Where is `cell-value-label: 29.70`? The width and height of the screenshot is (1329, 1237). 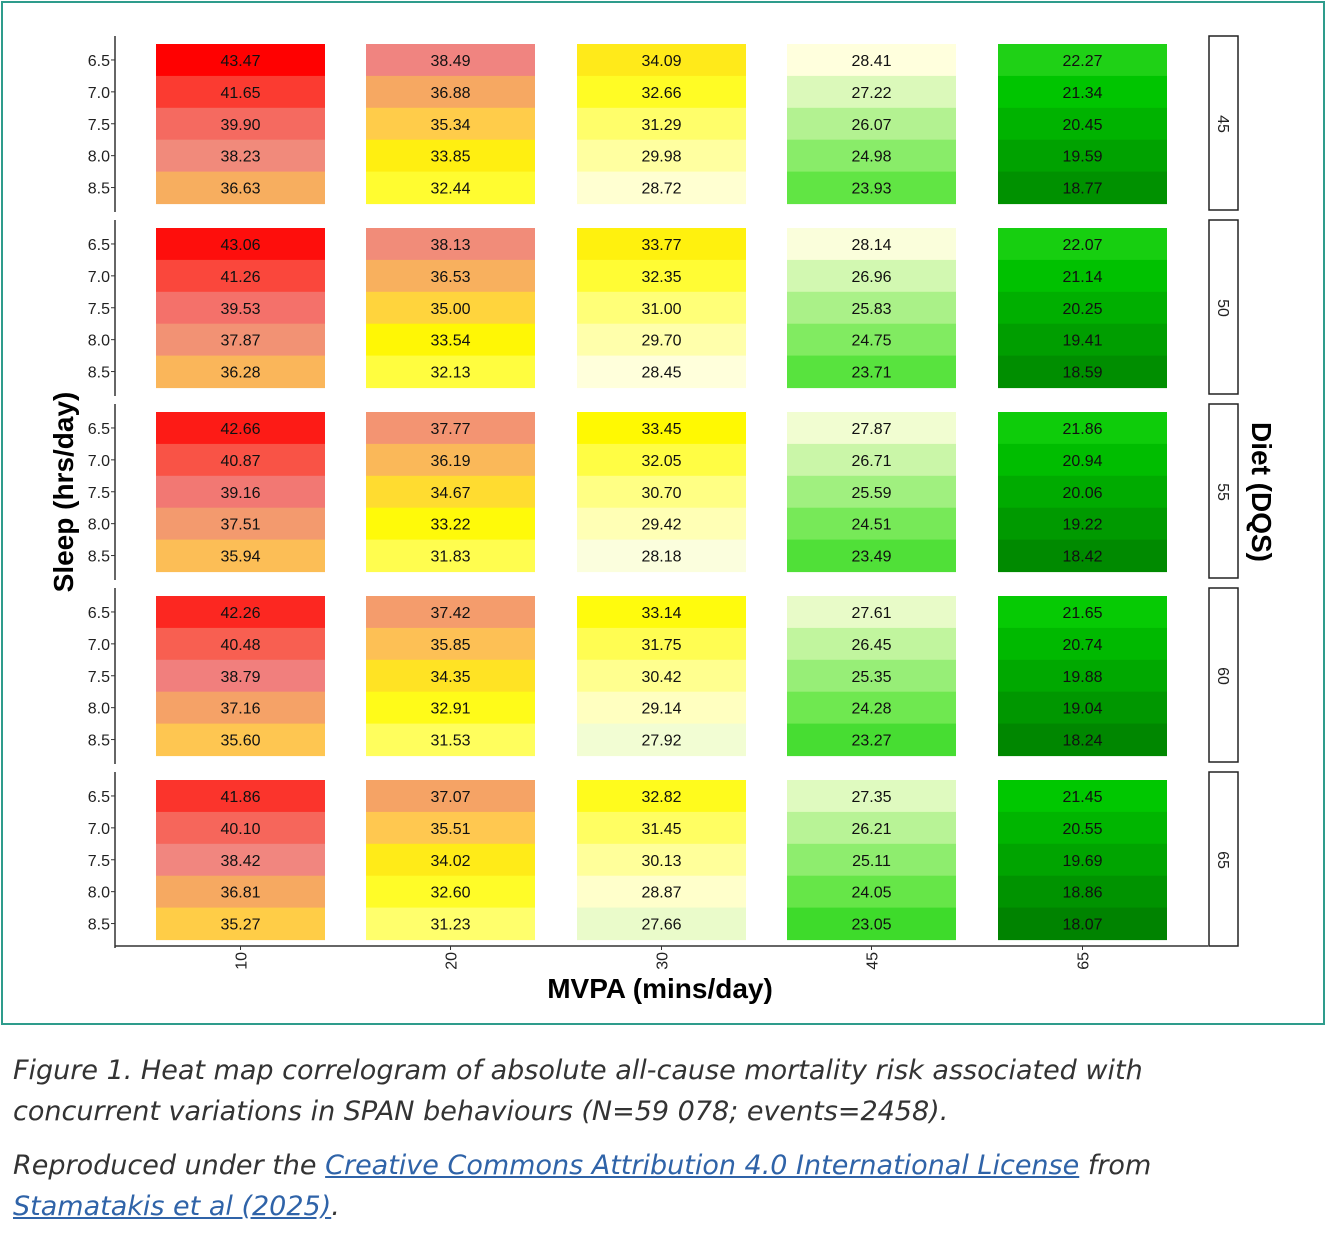
cell-value-label: 29.70 is located at coordinates (661, 341).